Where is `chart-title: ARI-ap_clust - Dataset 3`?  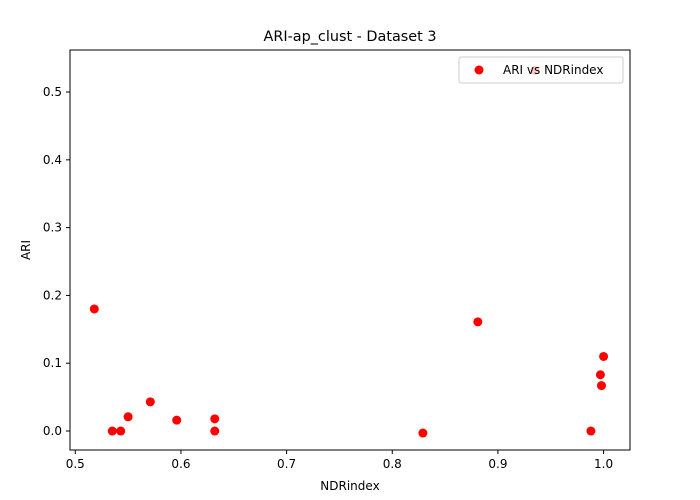 chart-title: ARI-ap_clust - Dataset 3 is located at coordinates (349, 37).